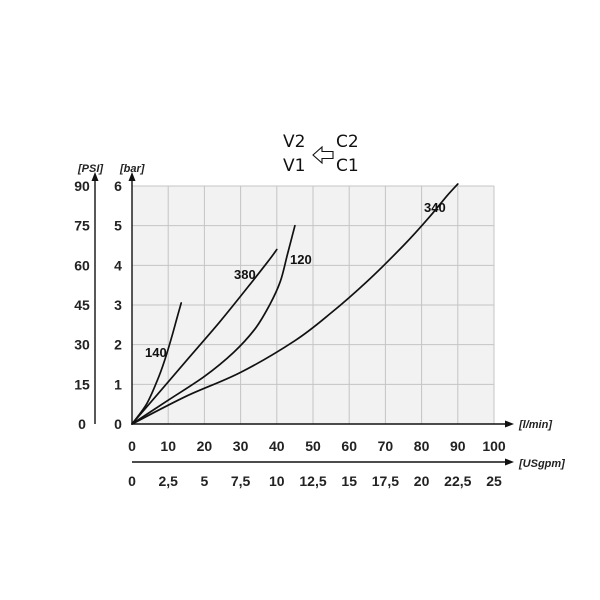 The width and height of the screenshot is (600, 600). I want to click on x-tick-labels-lmin: 0 10 20 30 40 50 60 70 80 90 100, so click(317, 446).